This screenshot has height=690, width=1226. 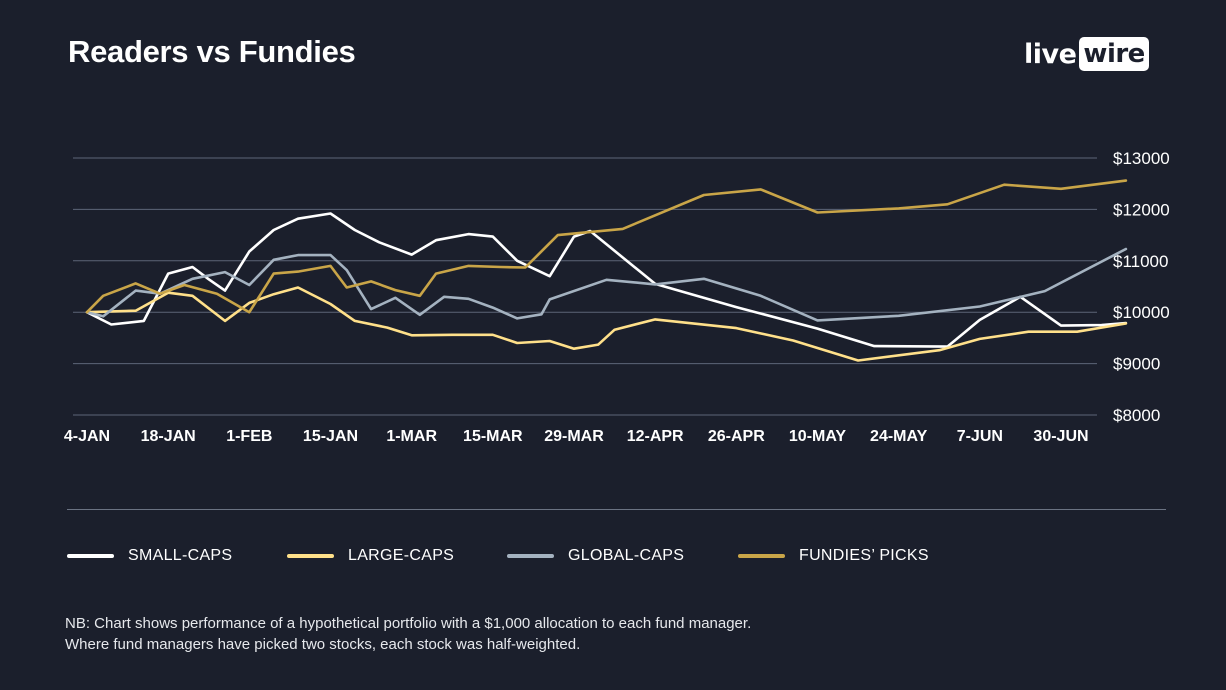 I want to click on legend-item: GLOBAL-CAPS, so click(x=622, y=556).